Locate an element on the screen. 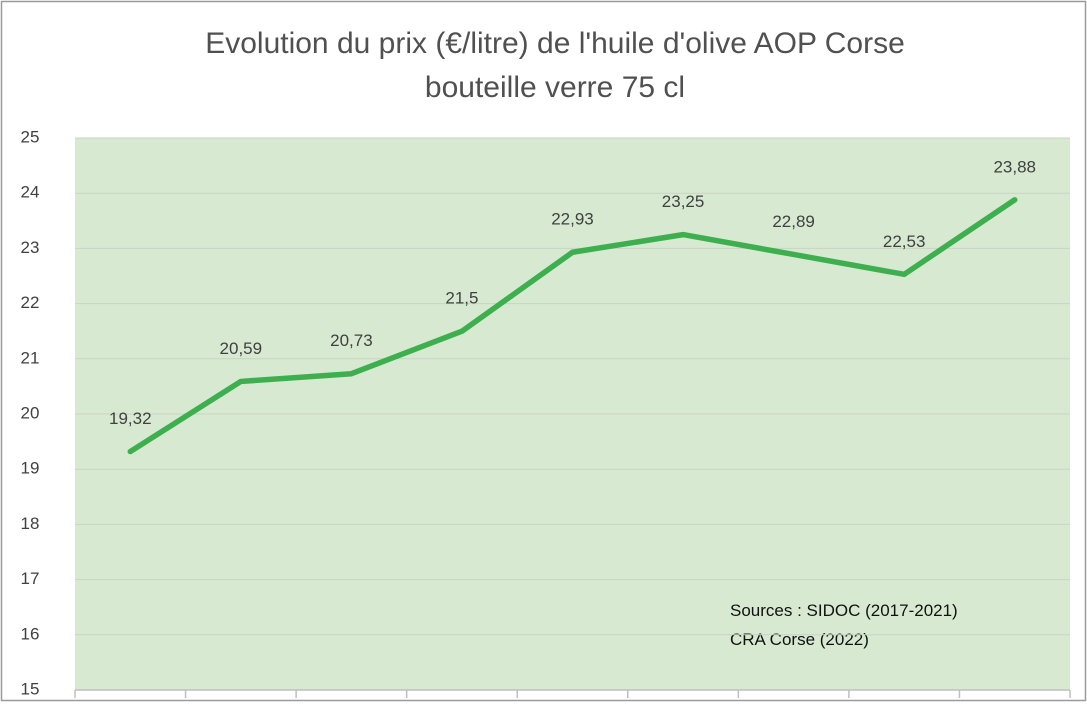  y-tick-label: 20 is located at coordinates (30, 412).